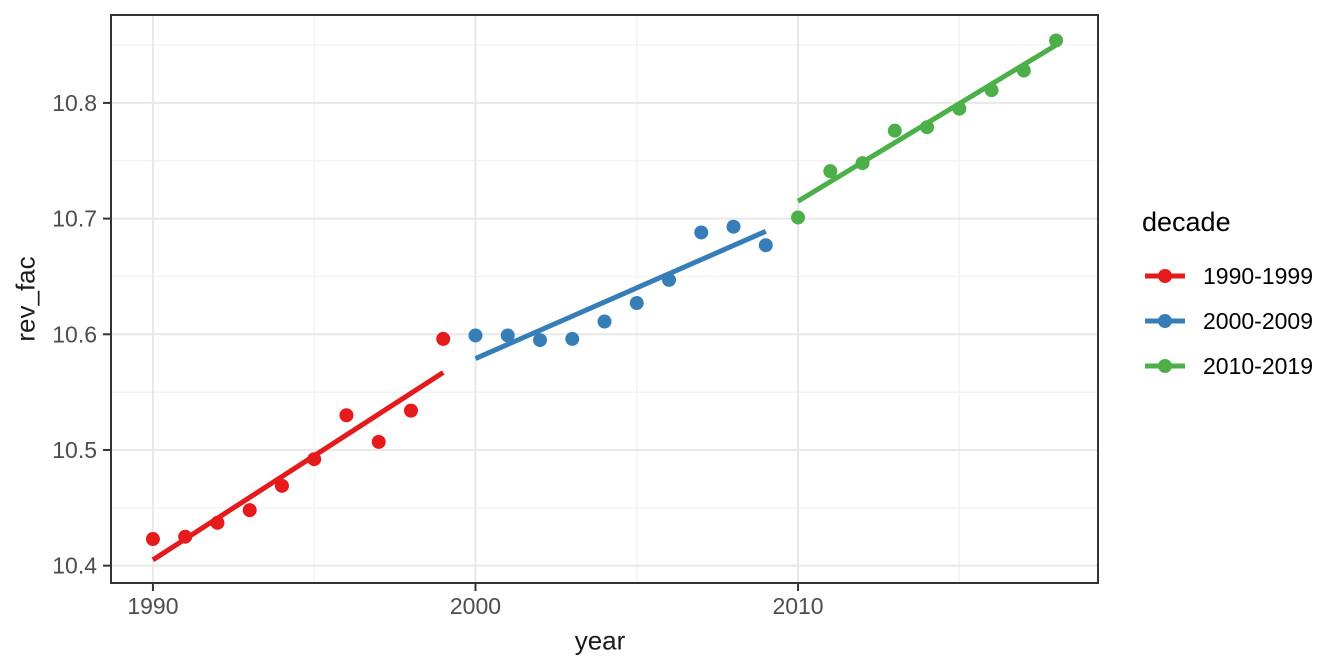 The height and width of the screenshot is (672, 1344). What do you see at coordinates (217, 522) in the screenshot?
I see `data-point-1990-1999-1992` at bounding box center [217, 522].